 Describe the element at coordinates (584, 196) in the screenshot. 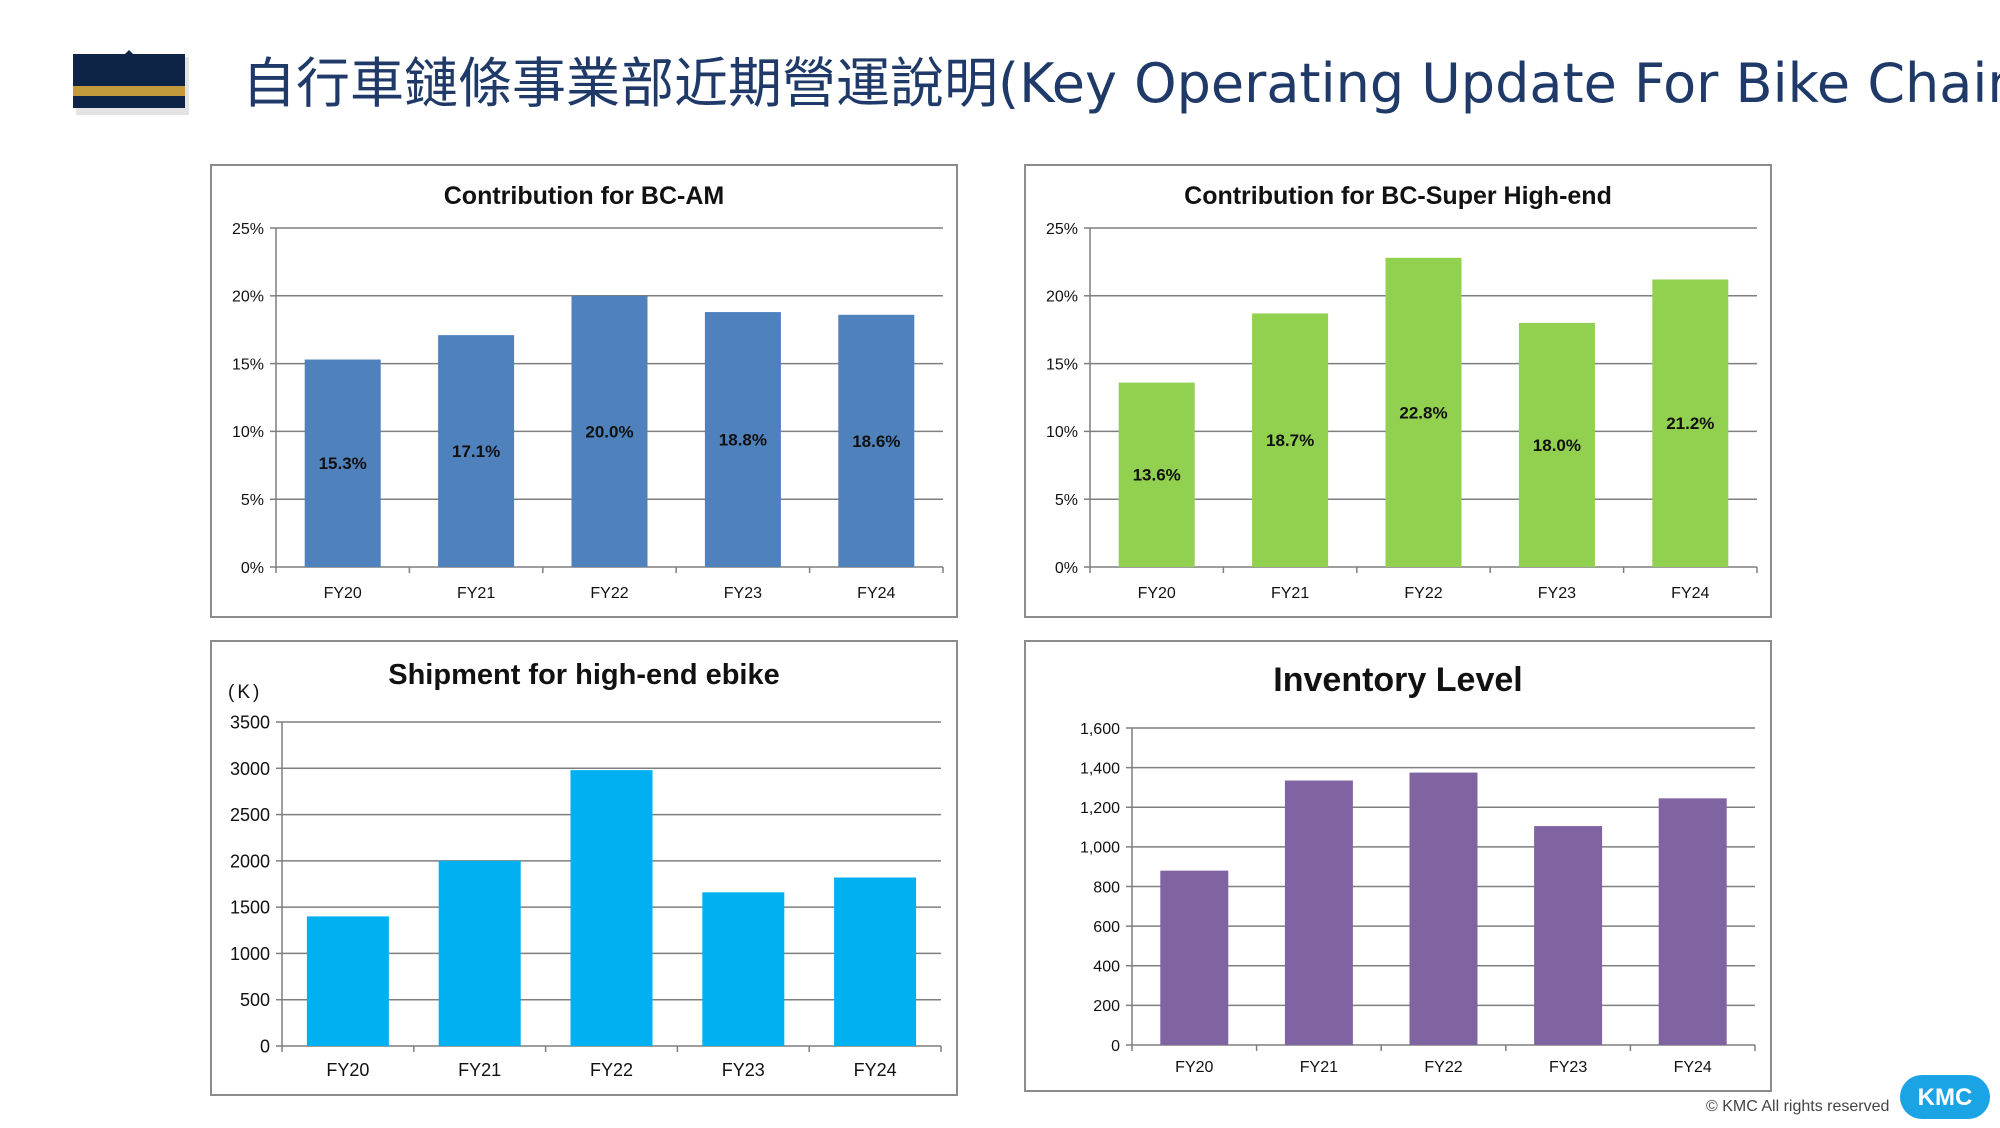

I see `chart-title: Contribution for BC-AM` at that location.